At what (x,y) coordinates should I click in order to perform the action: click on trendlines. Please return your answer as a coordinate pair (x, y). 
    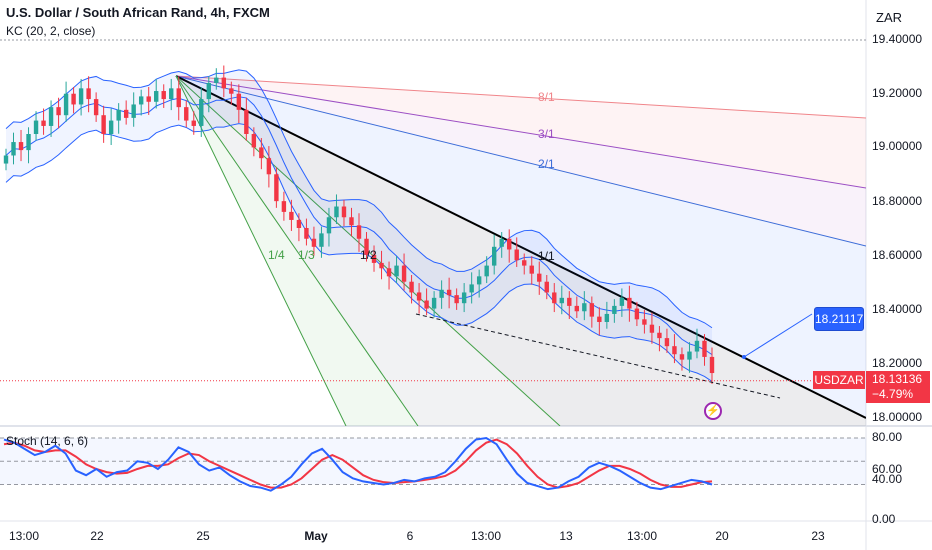
    Looking at the image, I should click on (614, 356).